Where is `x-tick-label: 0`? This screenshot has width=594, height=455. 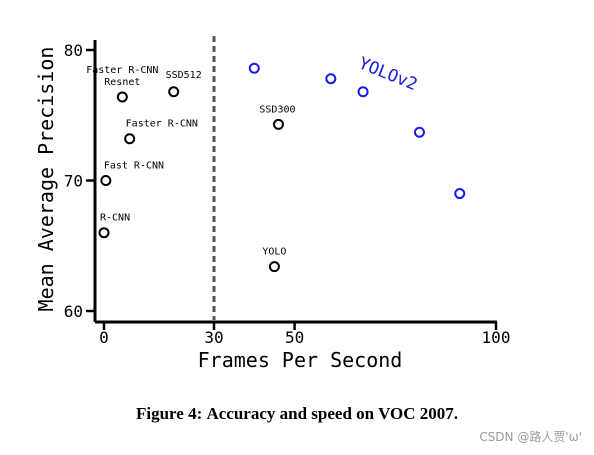
x-tick-label: 0 is located at coordinates (104, 337).